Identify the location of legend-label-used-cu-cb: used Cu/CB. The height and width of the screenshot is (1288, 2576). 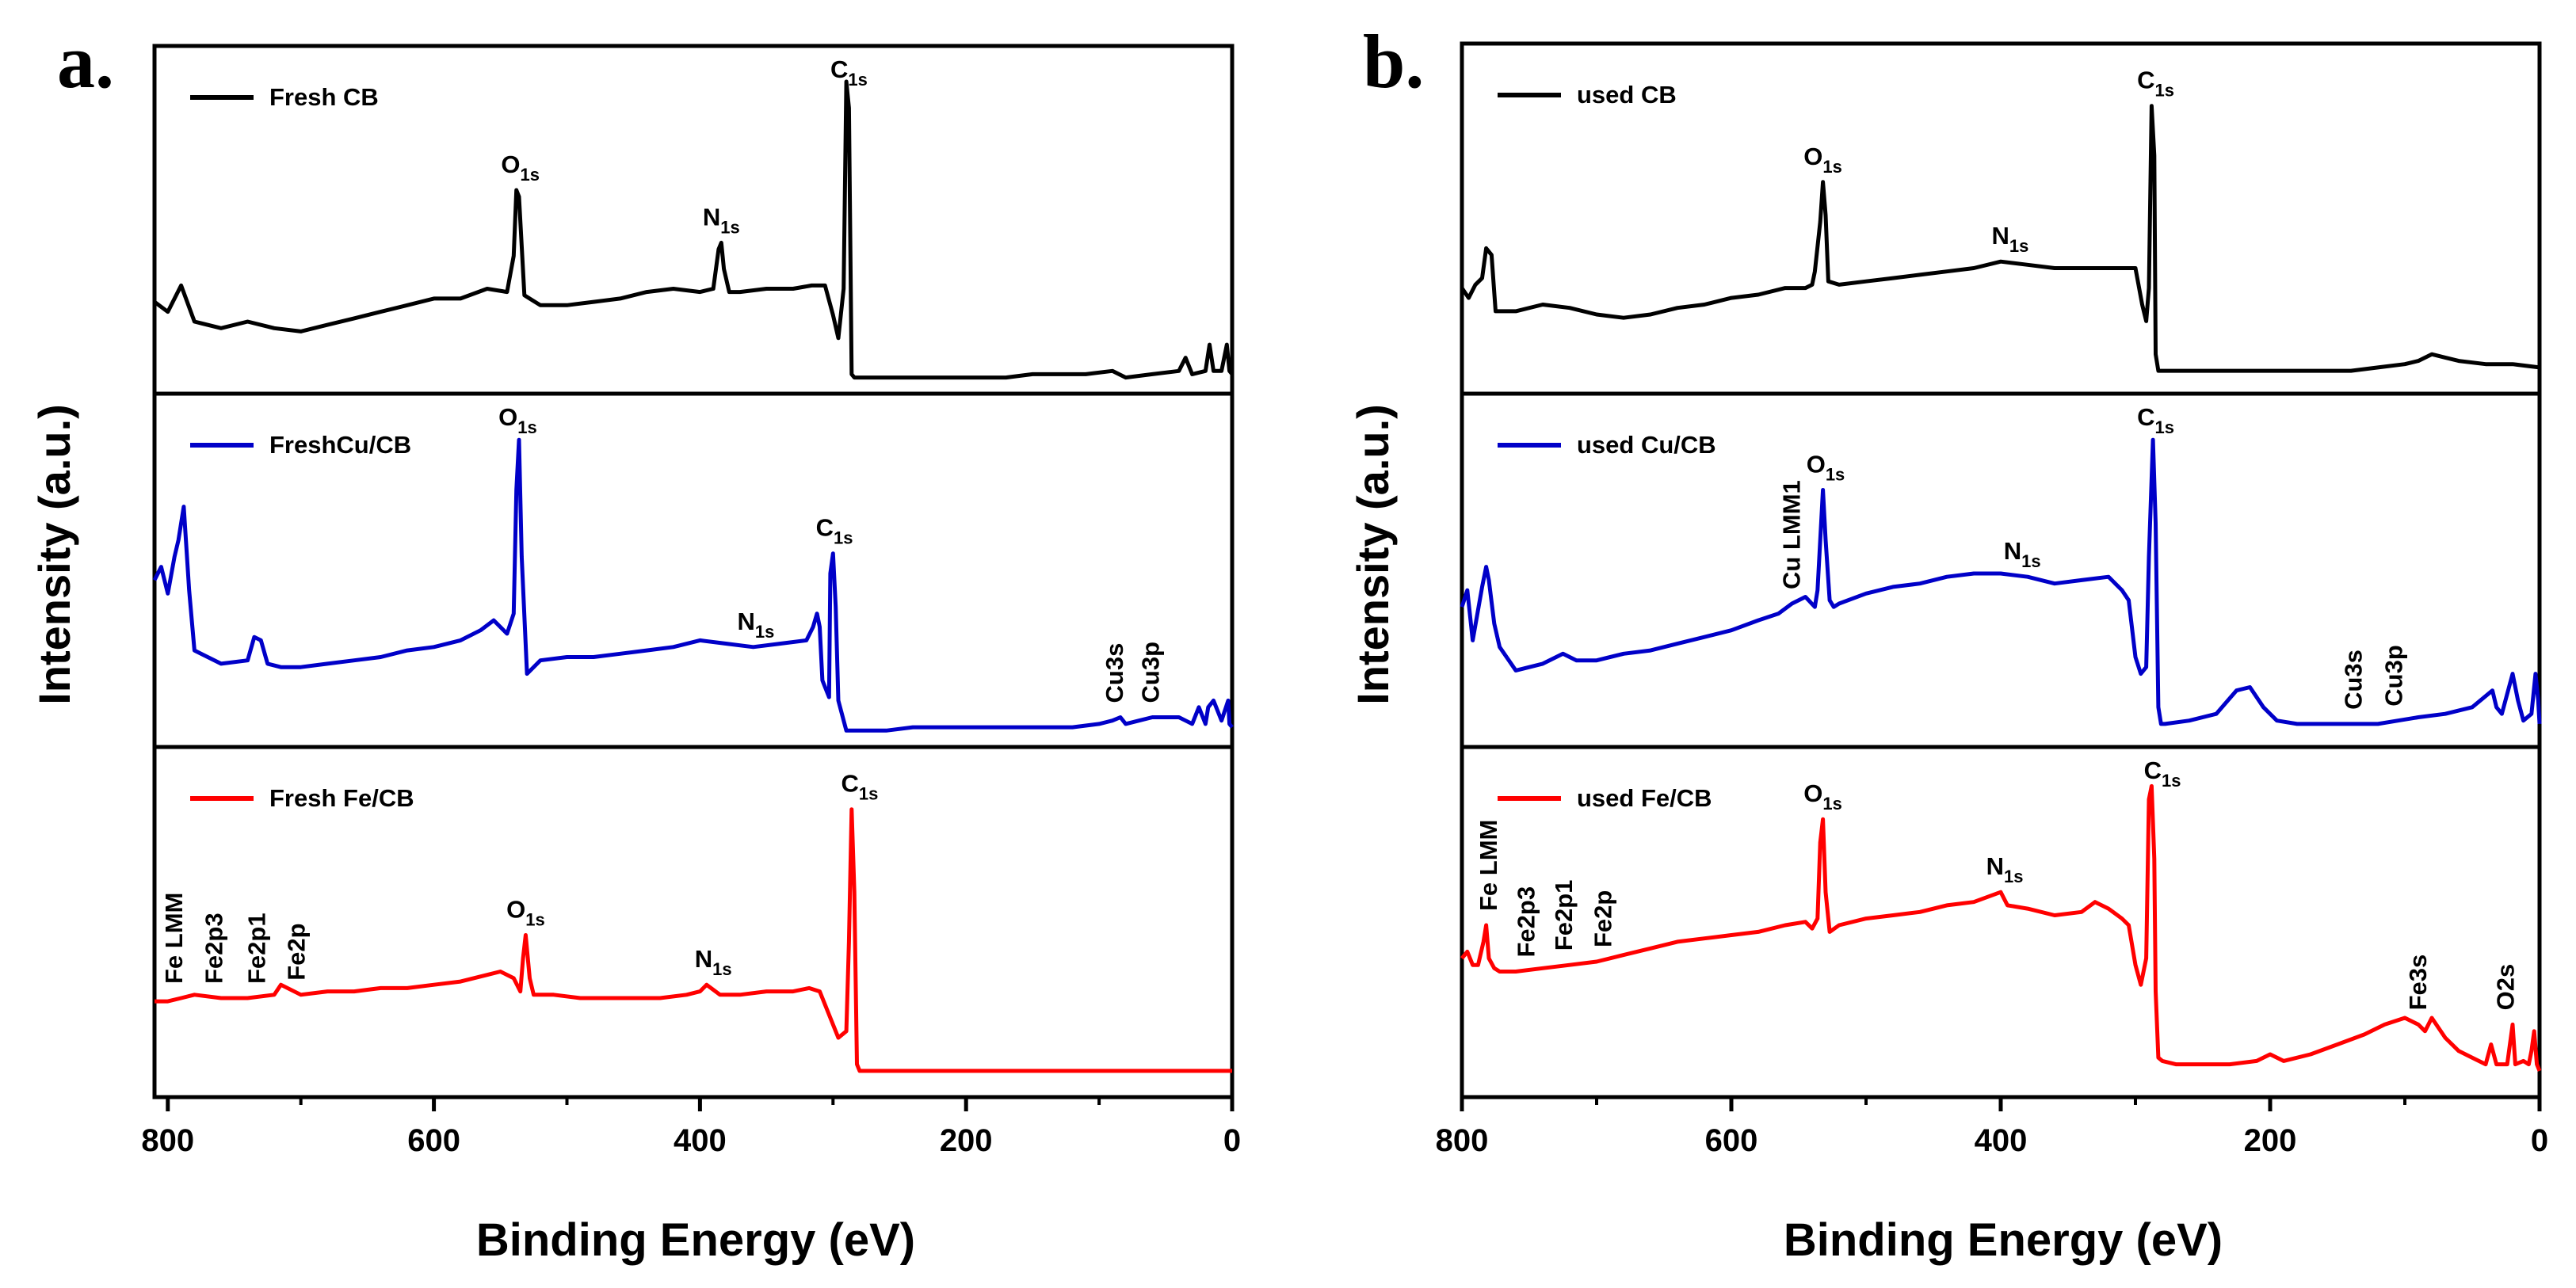
(1646, 445).